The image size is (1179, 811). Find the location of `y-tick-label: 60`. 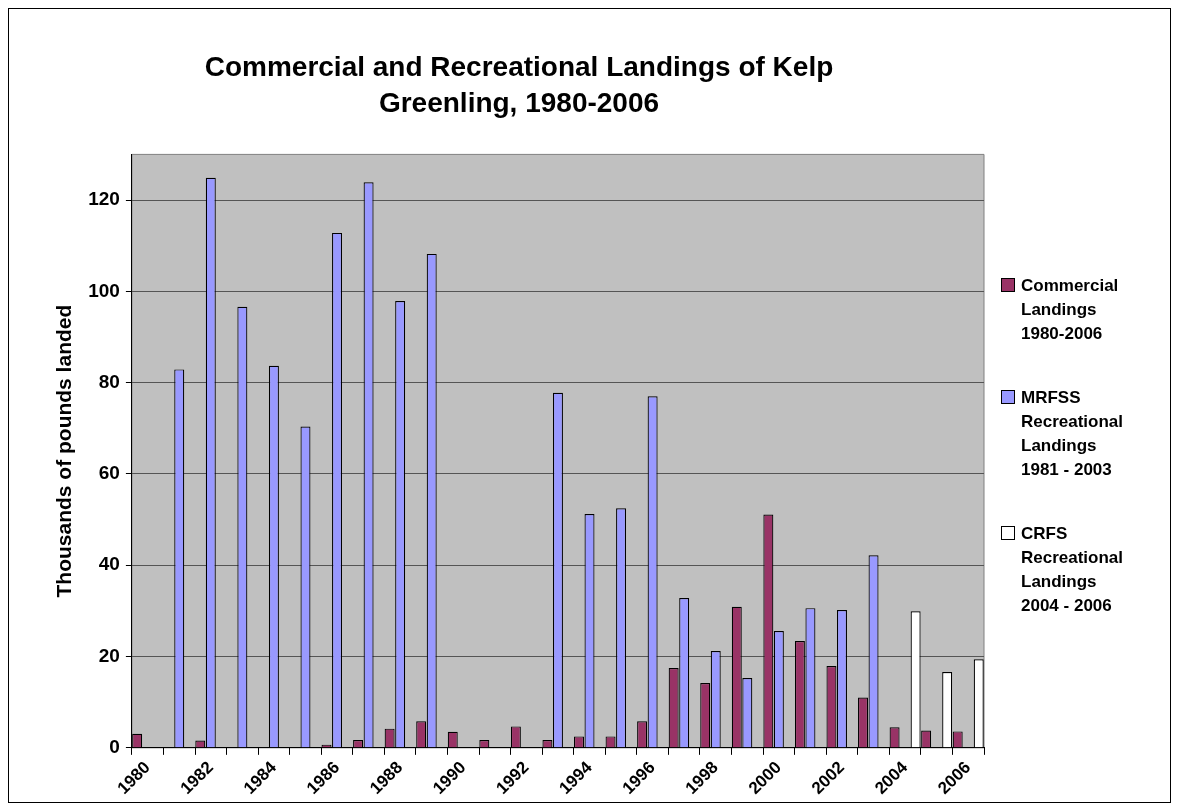

y-tick-label: 60 is located at coordinates (109, 473).